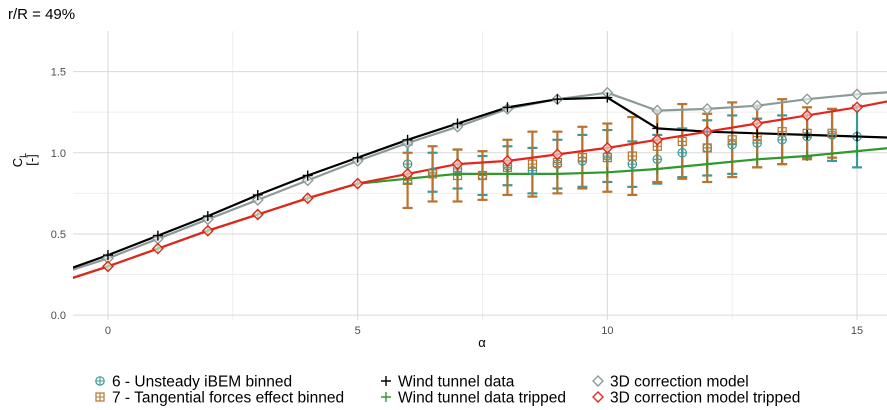  Describe the element at coordinates (31, 160) in the screenshot. I see `y-axis-unit: [-]` at that location.